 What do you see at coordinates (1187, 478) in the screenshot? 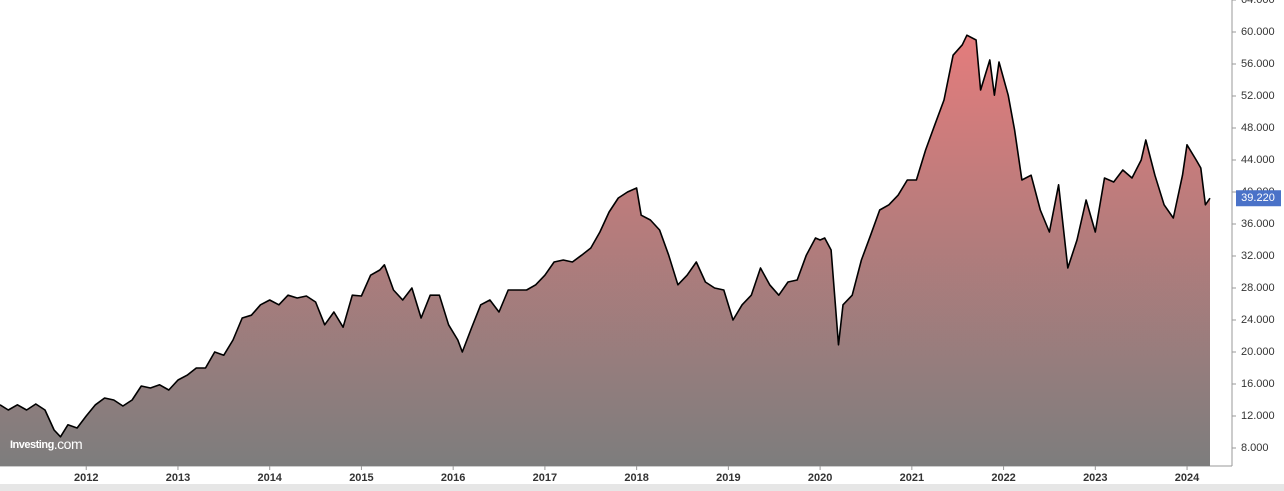
I see `x-tick-label: 2024` at bounding box center [1187, 478].